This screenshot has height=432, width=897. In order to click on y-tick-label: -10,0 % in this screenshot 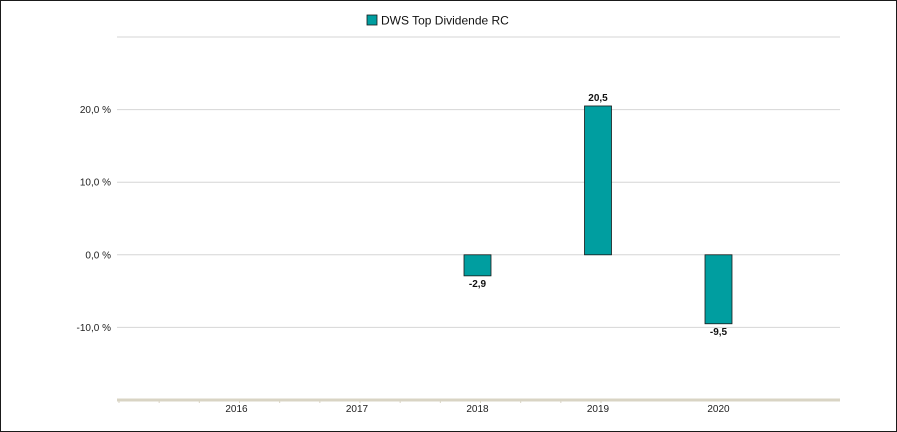, I will do `click(94, 328)`.